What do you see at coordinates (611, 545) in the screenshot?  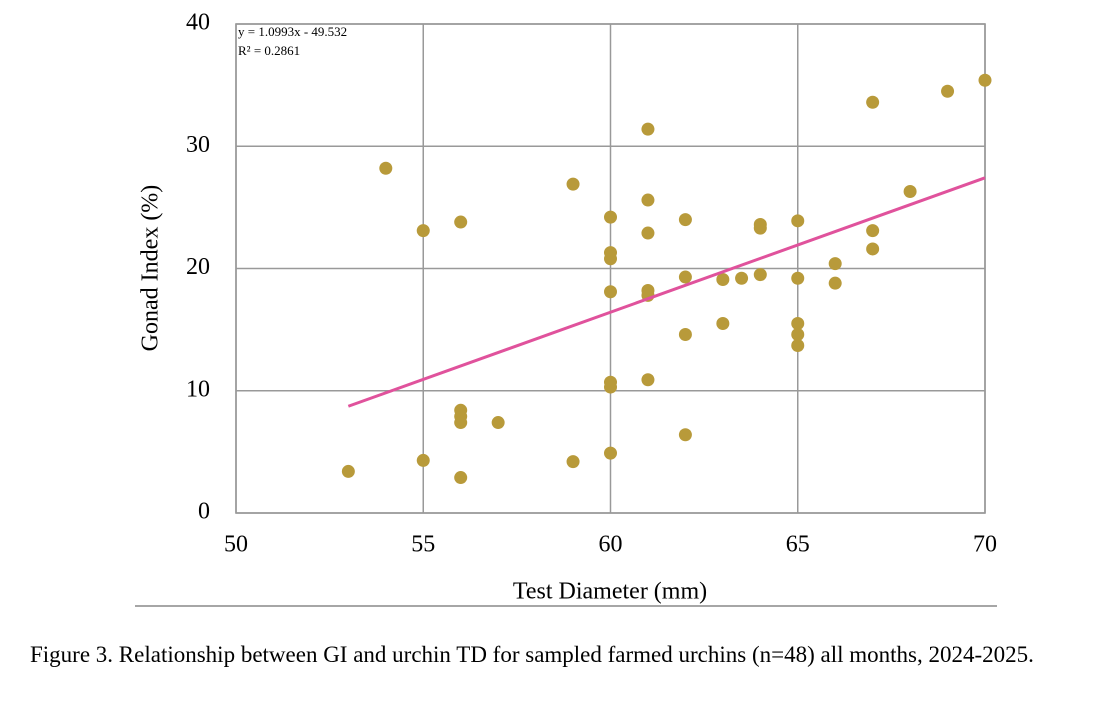 I see `x-tick-label: 60` at bounding box center [611, 545].